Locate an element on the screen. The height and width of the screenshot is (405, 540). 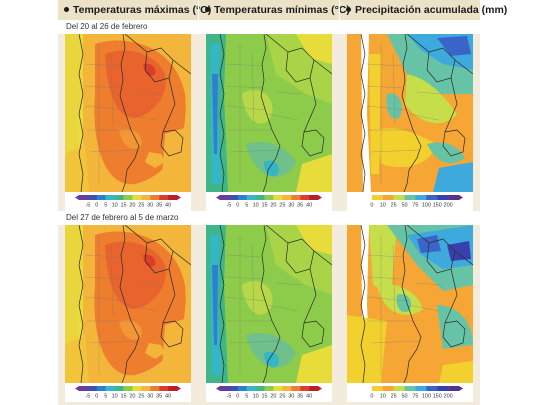
period-2-label: Del 27 de febrero al 5 de marzo is located at coordinates (269, 218).